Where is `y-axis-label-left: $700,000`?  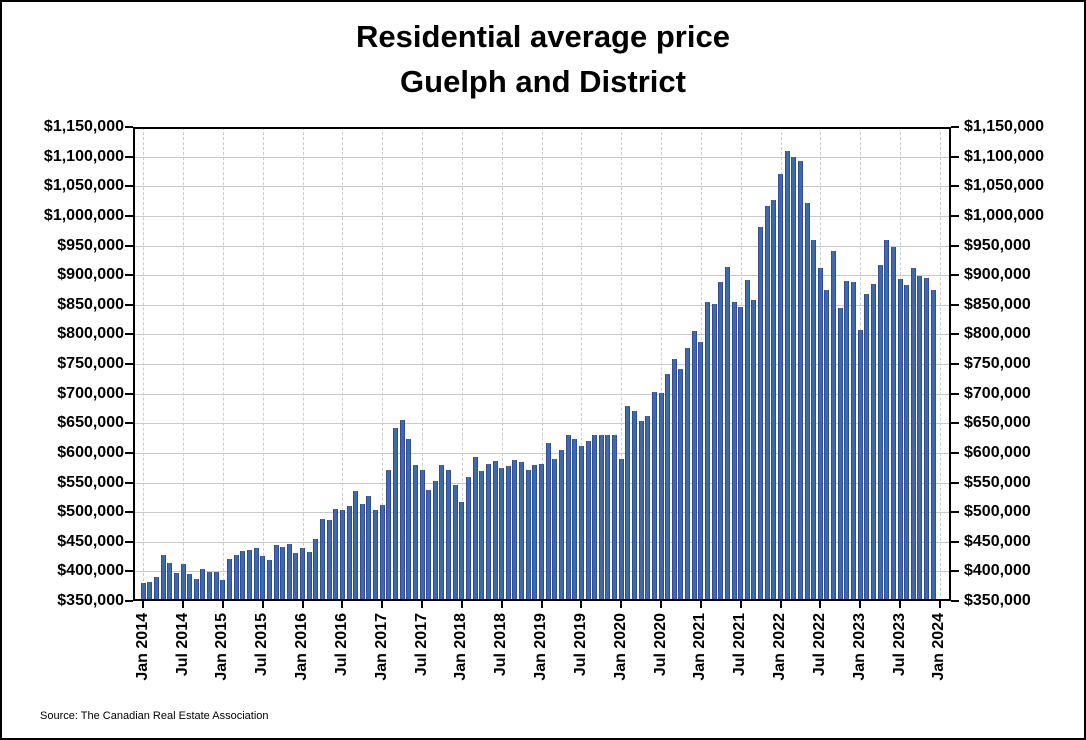 y-axis-label-left: $700,000 is located at coordinates (90, 393).